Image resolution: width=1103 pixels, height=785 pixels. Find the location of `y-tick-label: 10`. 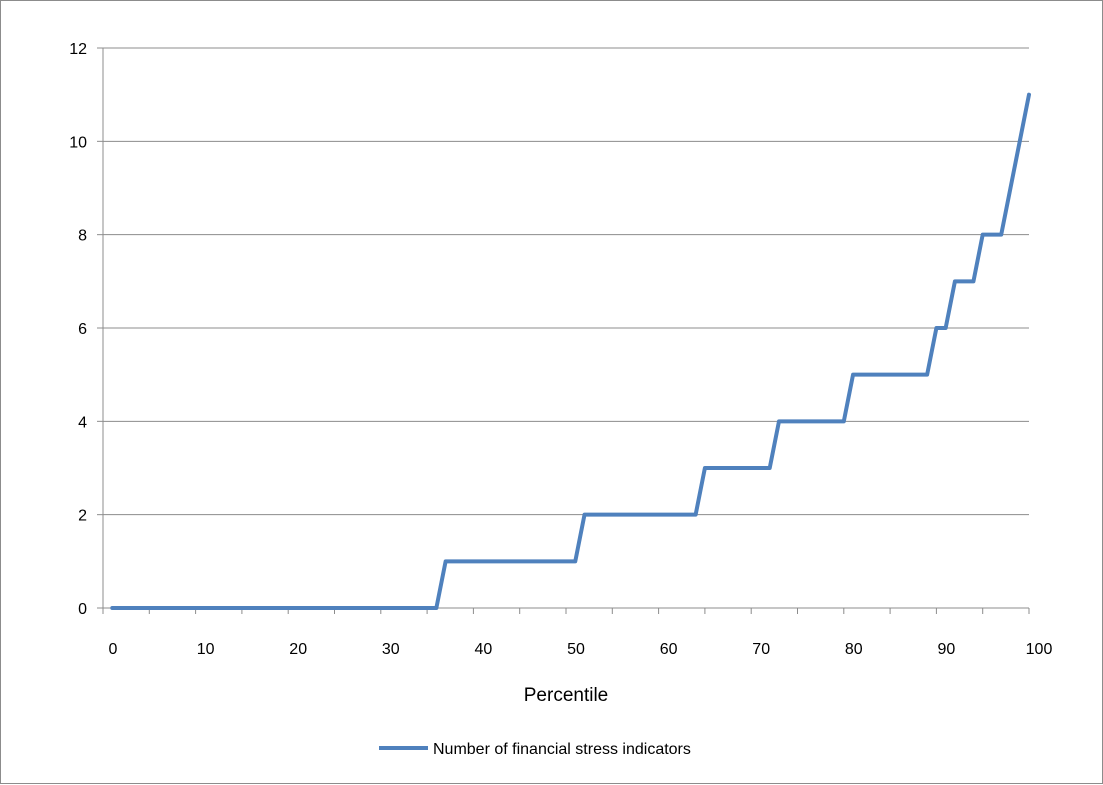

y-tick-label: 10 is located at coordinates (78, 142).